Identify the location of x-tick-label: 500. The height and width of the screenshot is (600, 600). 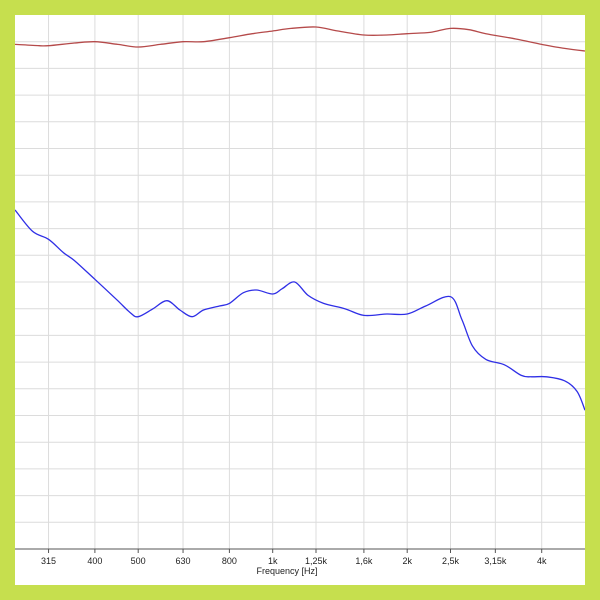
(138, 561).